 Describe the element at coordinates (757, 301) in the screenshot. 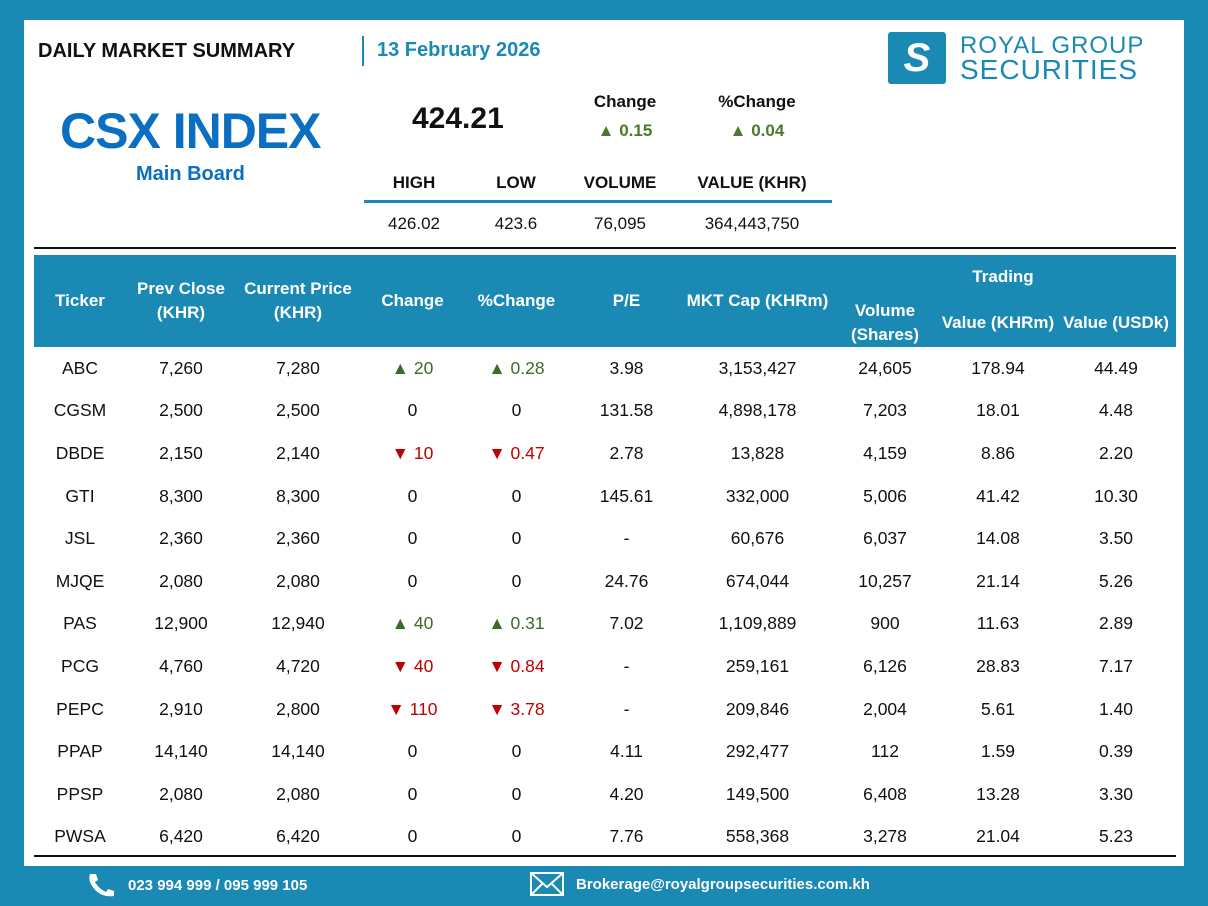

I see `col-mkt-cap: MKT Cap (KHRm)` at that location.